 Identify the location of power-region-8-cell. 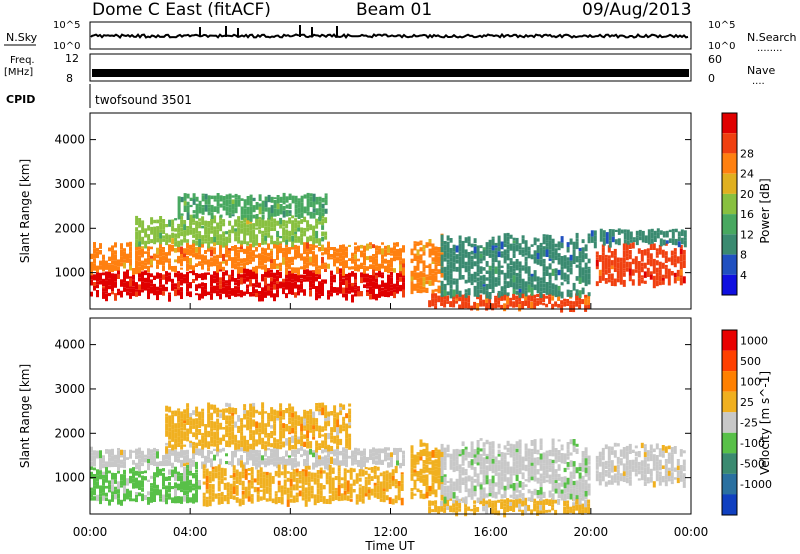
(667, 234).